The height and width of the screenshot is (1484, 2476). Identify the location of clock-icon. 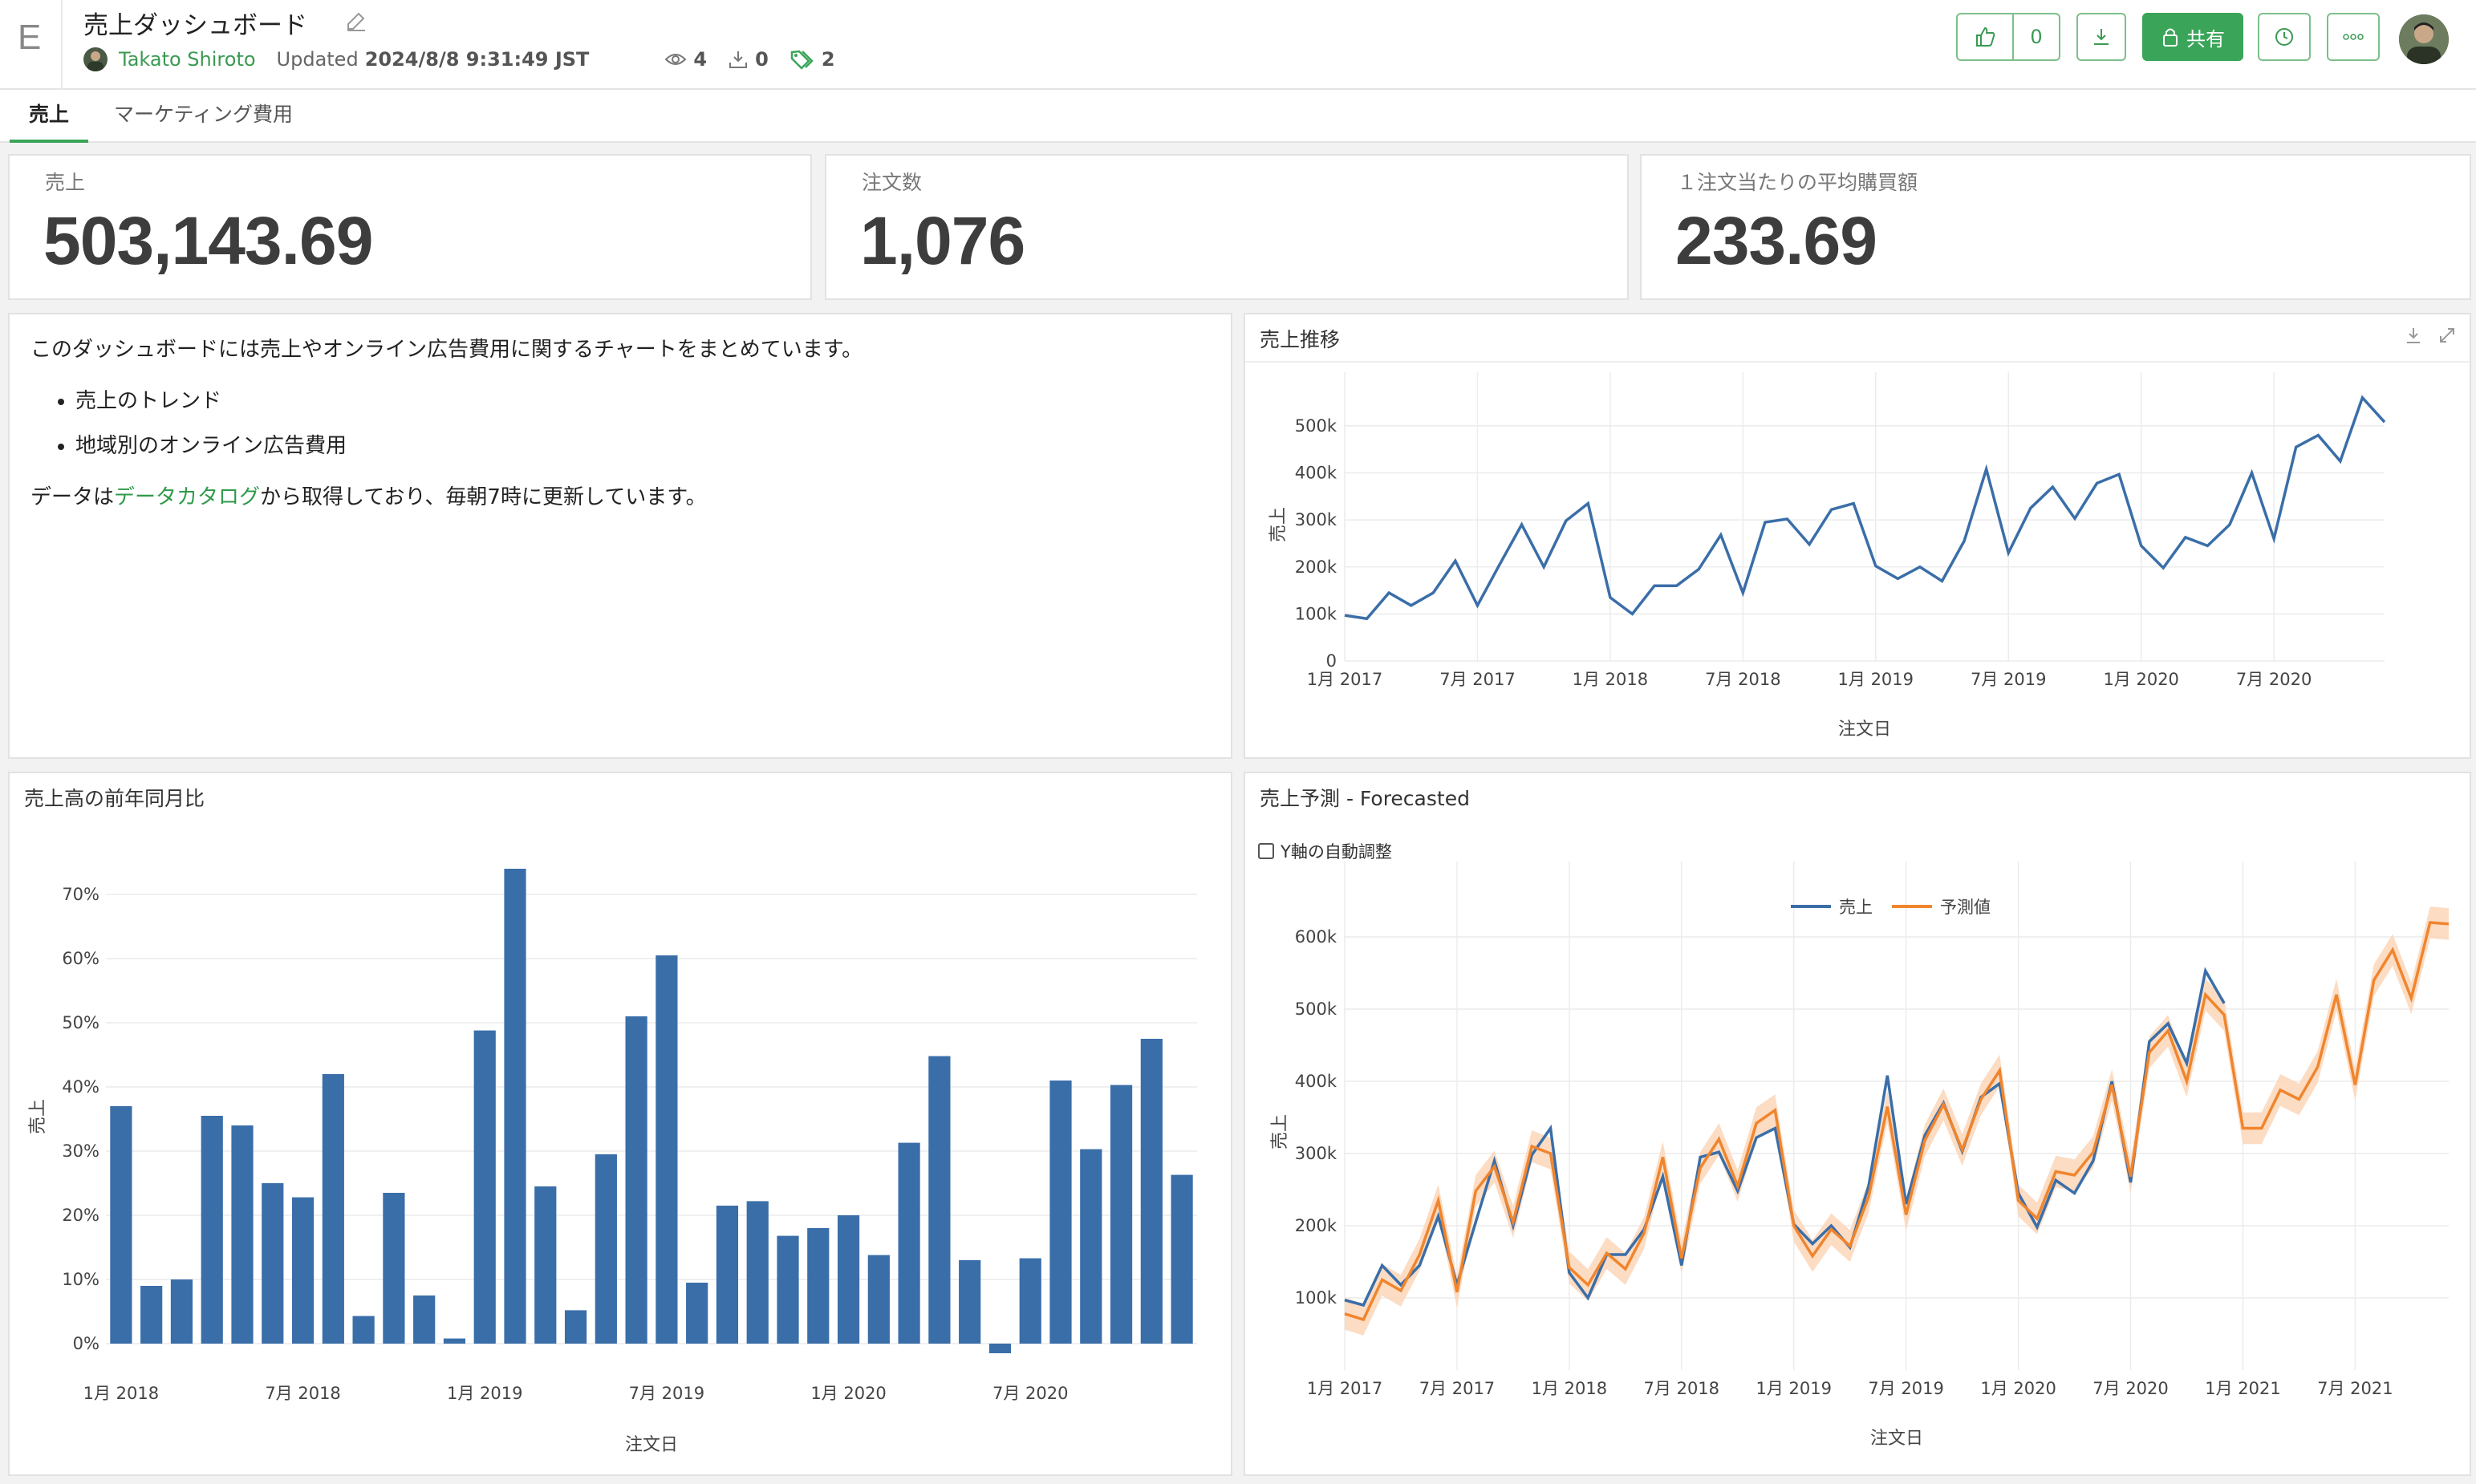
(2284, 37).